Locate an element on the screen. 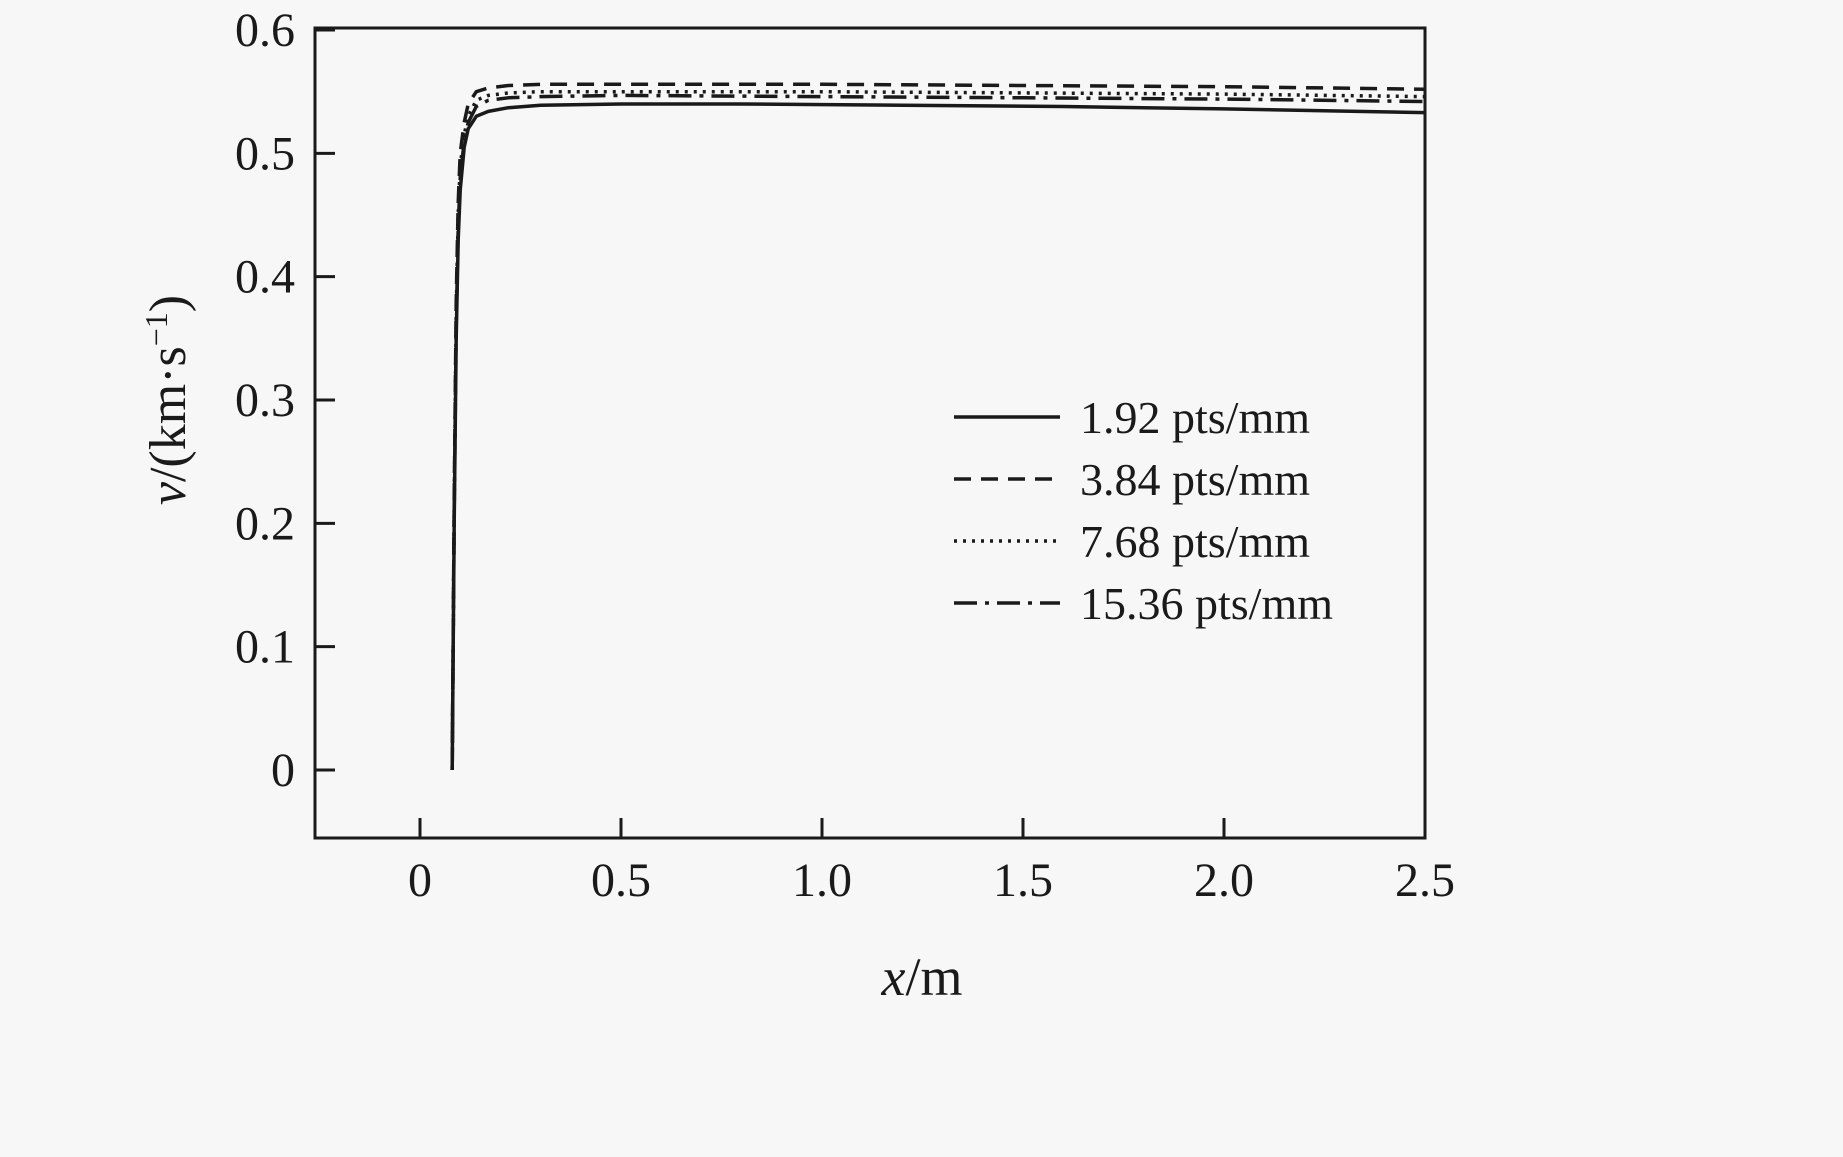 The height and width of the screenshot is (1157, 1843). legend-label: 7.68 pts/mm is located at coordinates (1195, 541).